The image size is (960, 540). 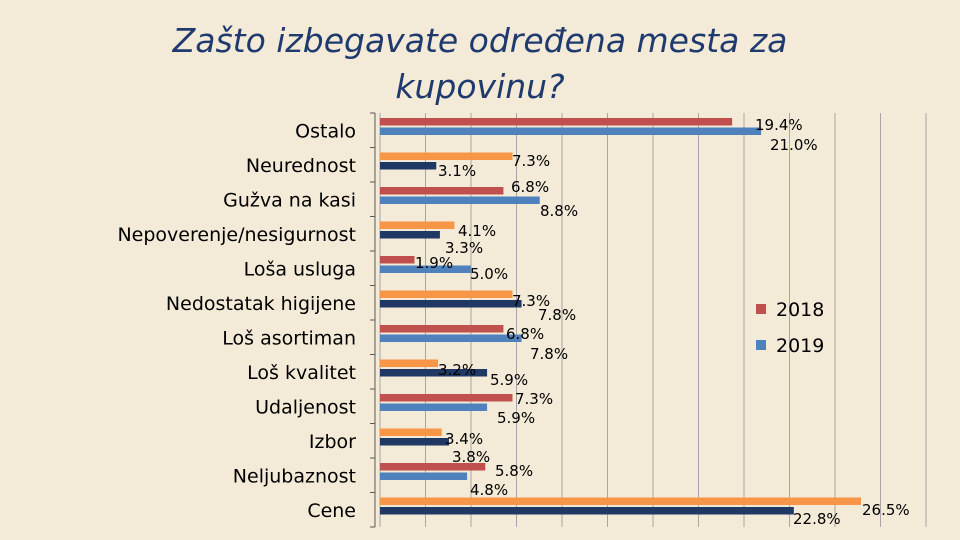 What do you see at coordinates (289, 338) in the screenshot?
I see `category-label: Loš asortiman` at bounding box center [289, 338].